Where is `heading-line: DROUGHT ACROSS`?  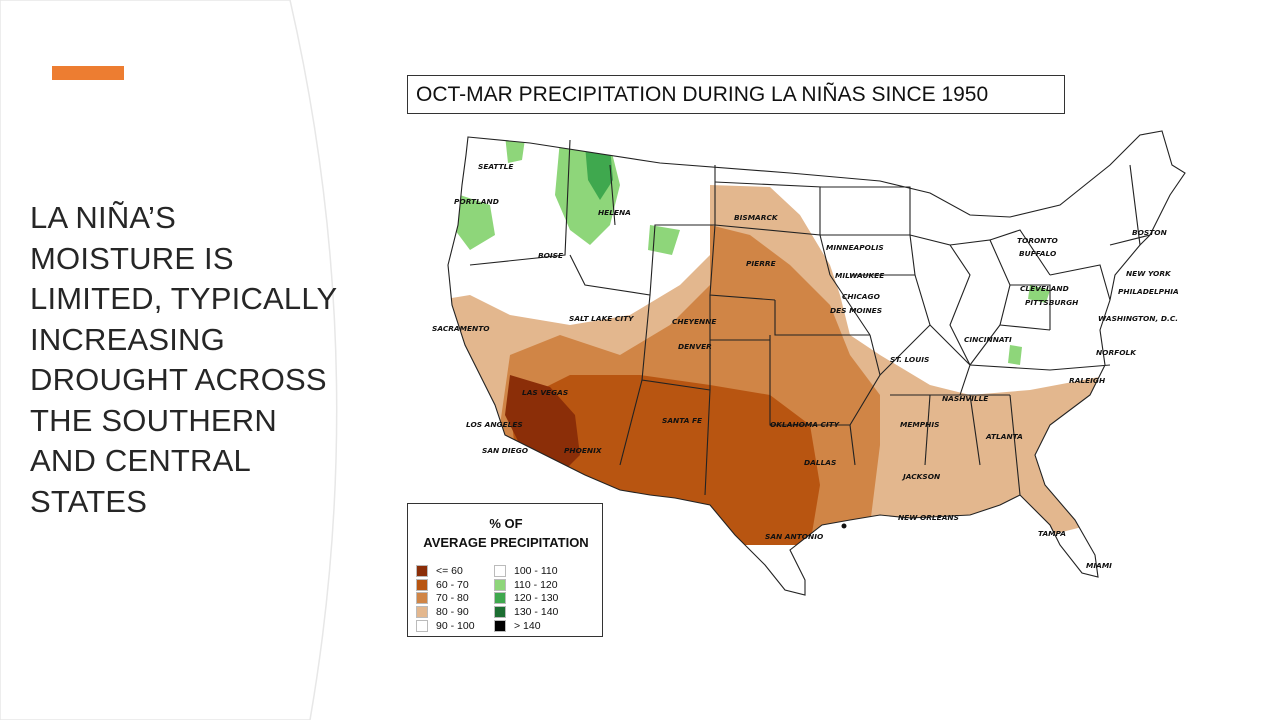 heading-line: DROUGHT ACROSS is located at coordinates (178, 379).